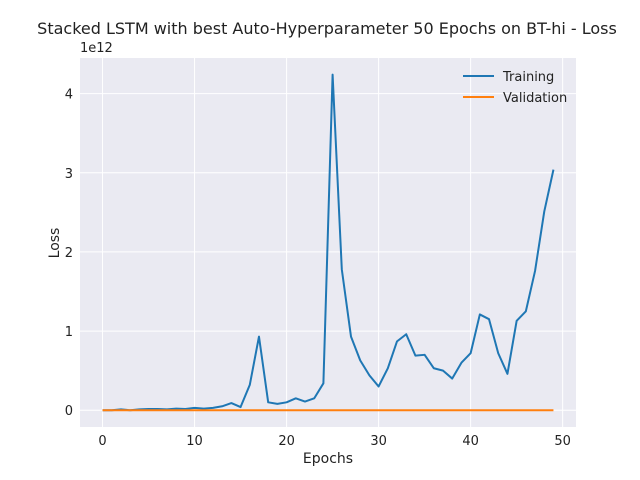  What do you see at coordinates (69, 411) in the screenshot?
I see `y-tick-label: 0` at bounding box center [69, 411].